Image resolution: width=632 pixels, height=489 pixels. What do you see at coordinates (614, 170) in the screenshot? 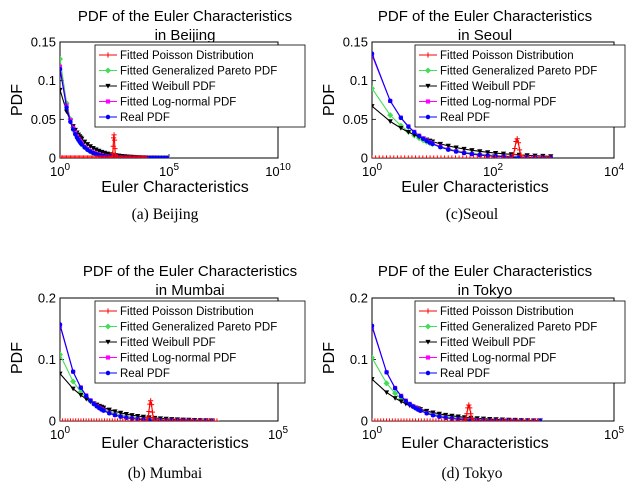
I see `x-tick-label: 10⁴` at bounding box center [614, 170].